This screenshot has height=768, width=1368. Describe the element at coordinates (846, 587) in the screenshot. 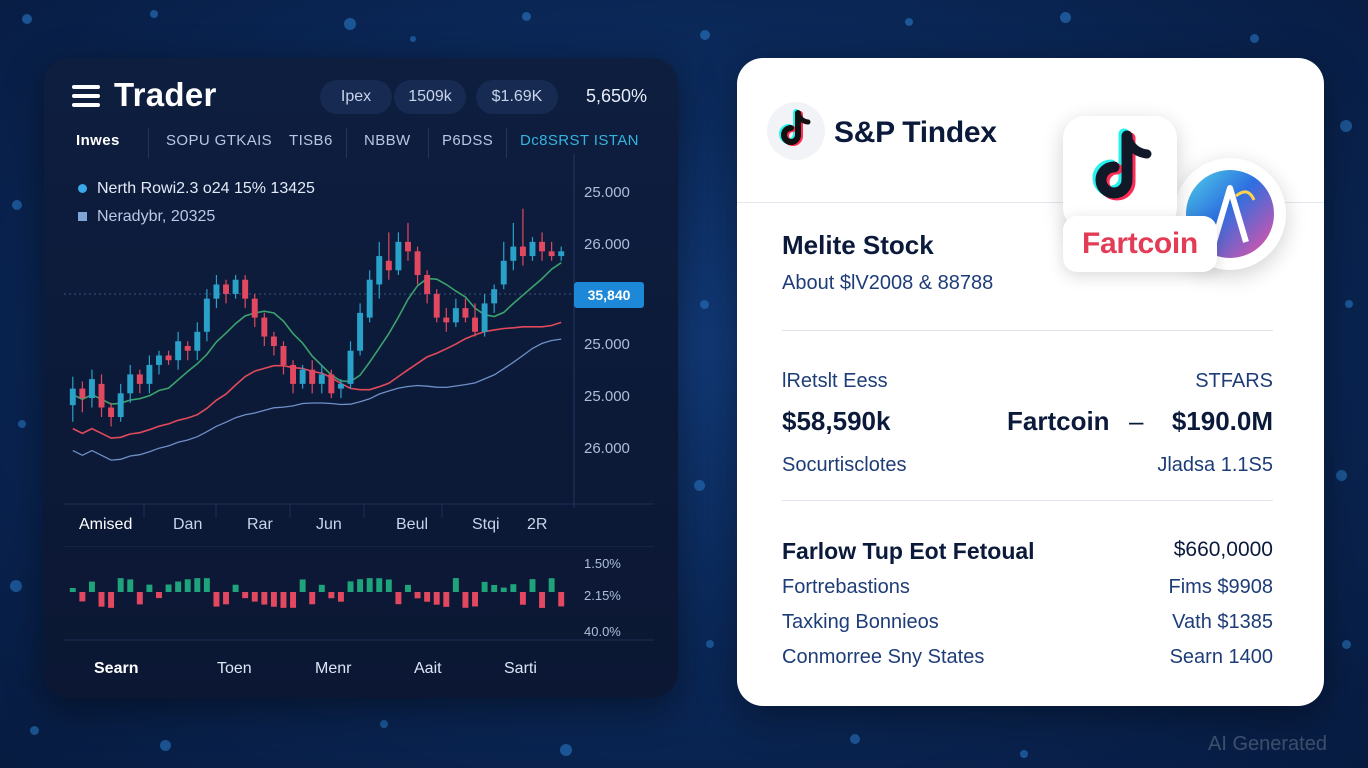

I see `detail-row-label: Fortrebastions` at that location.